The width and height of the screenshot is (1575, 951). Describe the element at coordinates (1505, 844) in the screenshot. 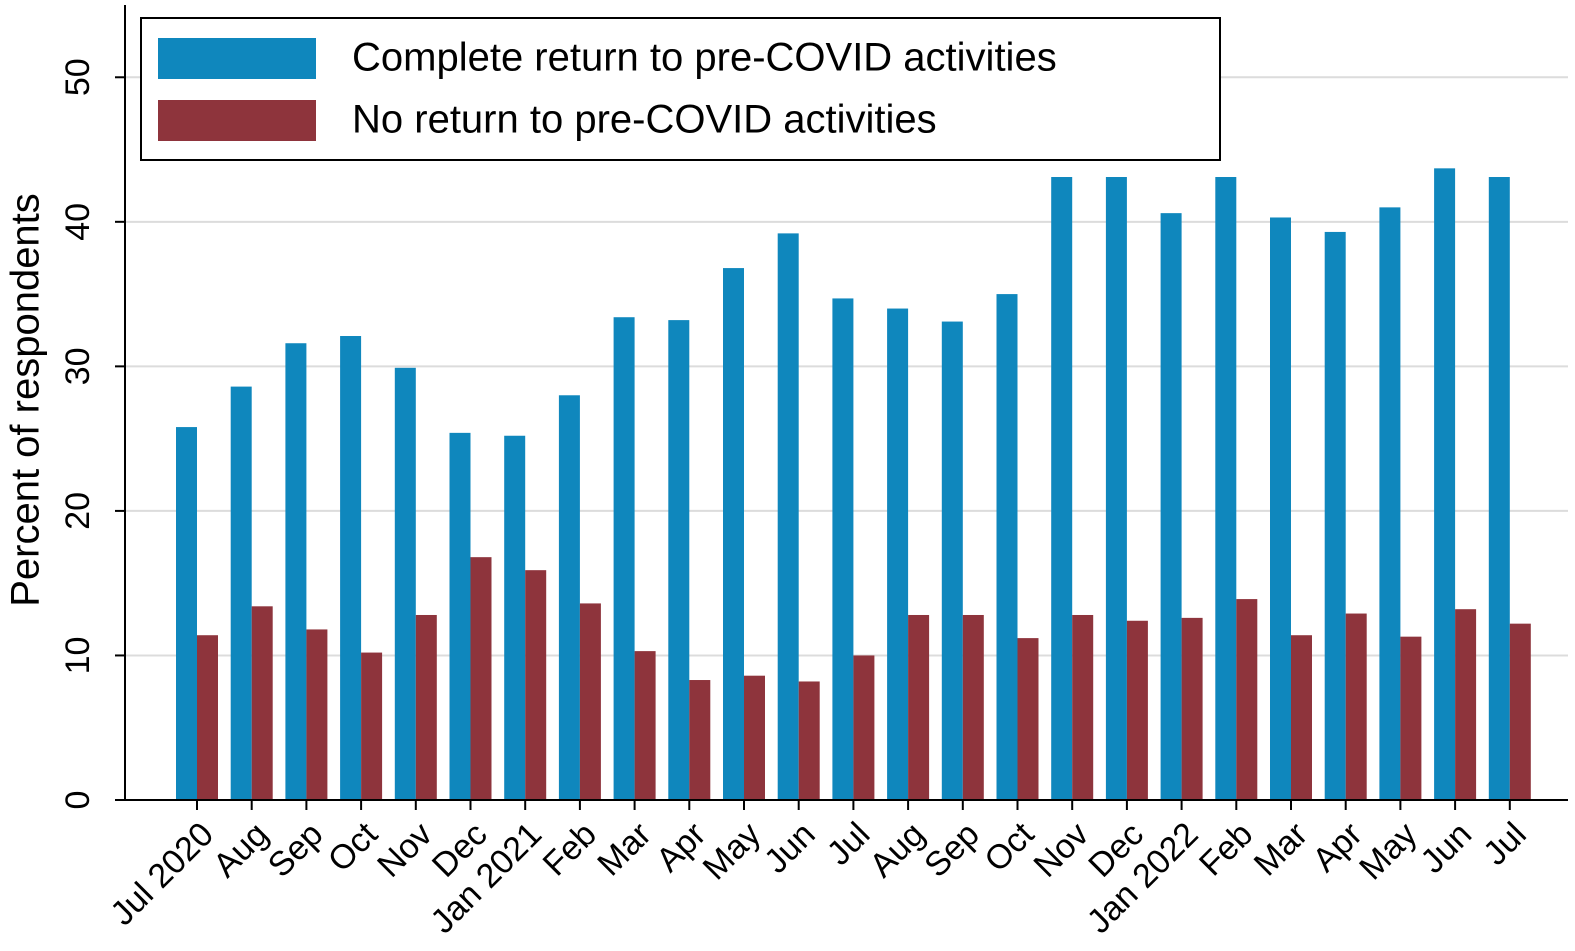

I see `x-tick-label: Jul` at that location.